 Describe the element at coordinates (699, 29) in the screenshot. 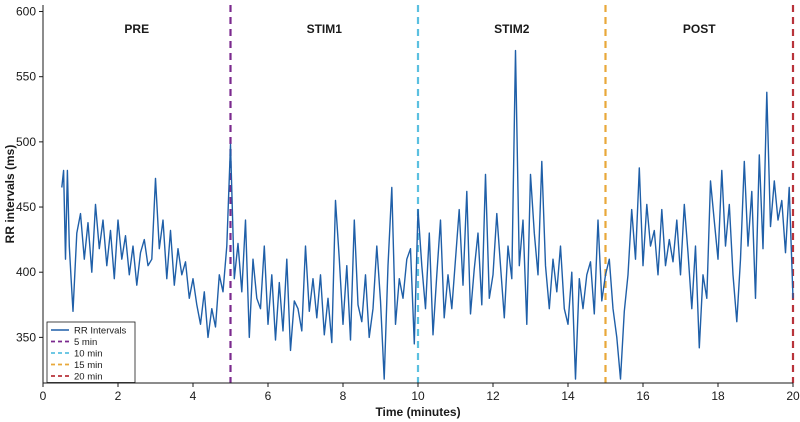

I see `phase-label-post: POST` at that location.